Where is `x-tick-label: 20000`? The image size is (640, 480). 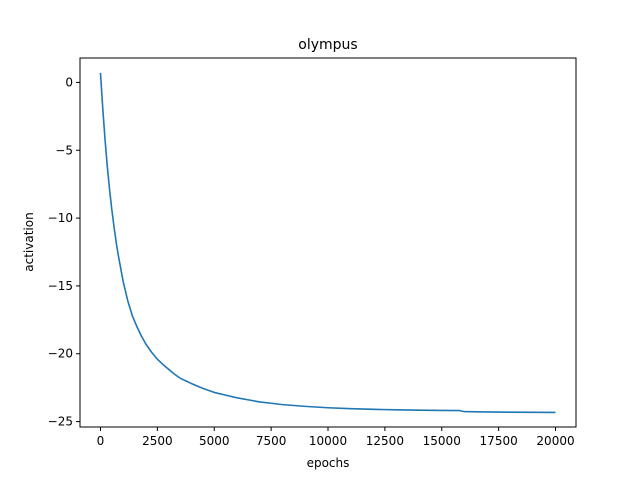
x-tick-label: 20000 is located at coordinates (555, 441).